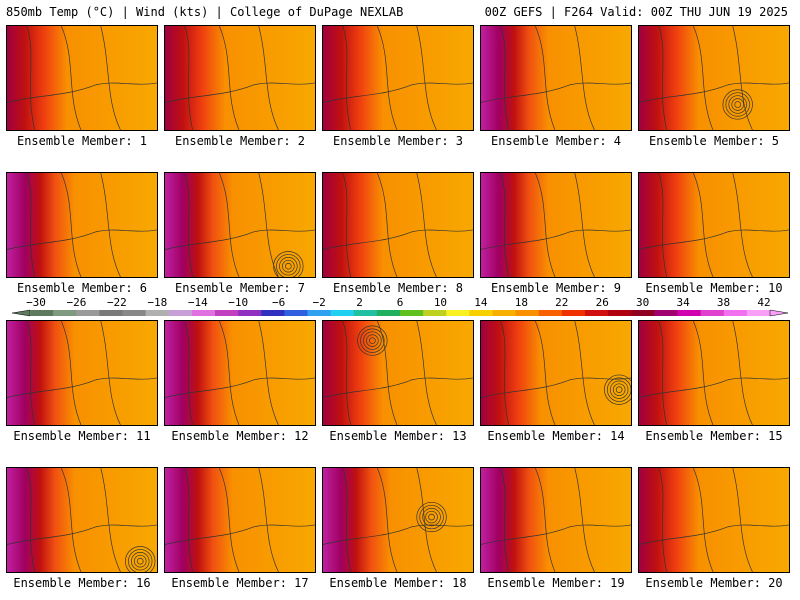 Image resolution: width=800 pixels, height=600 pixels. What do you see at coordinates (398, 436) in the screenshot?
I see `ensemble-member-label: Ensemble Member: 13` at bounding box center [398, 436].